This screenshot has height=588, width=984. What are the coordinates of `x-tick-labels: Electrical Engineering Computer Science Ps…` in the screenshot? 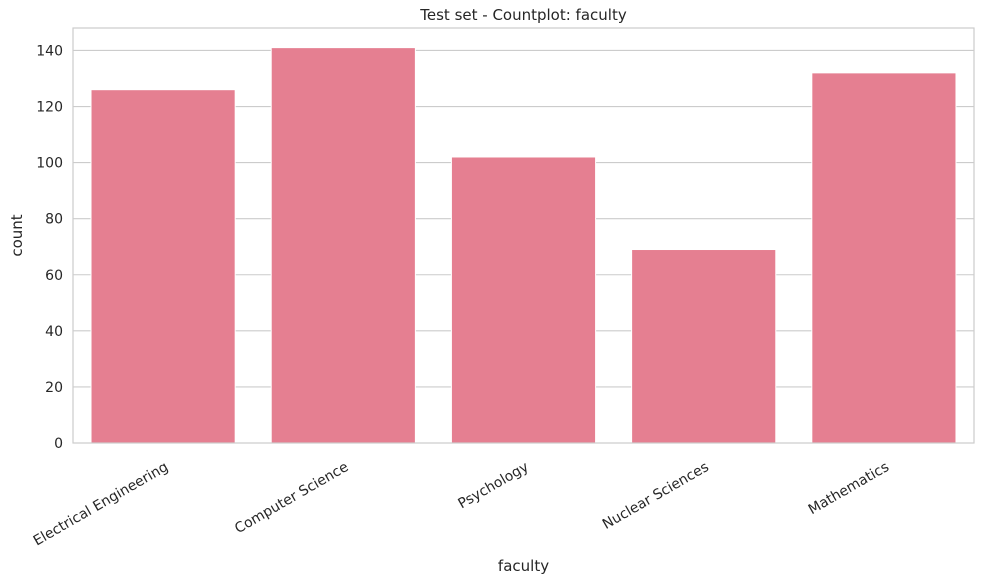 It's located at (461, 504).